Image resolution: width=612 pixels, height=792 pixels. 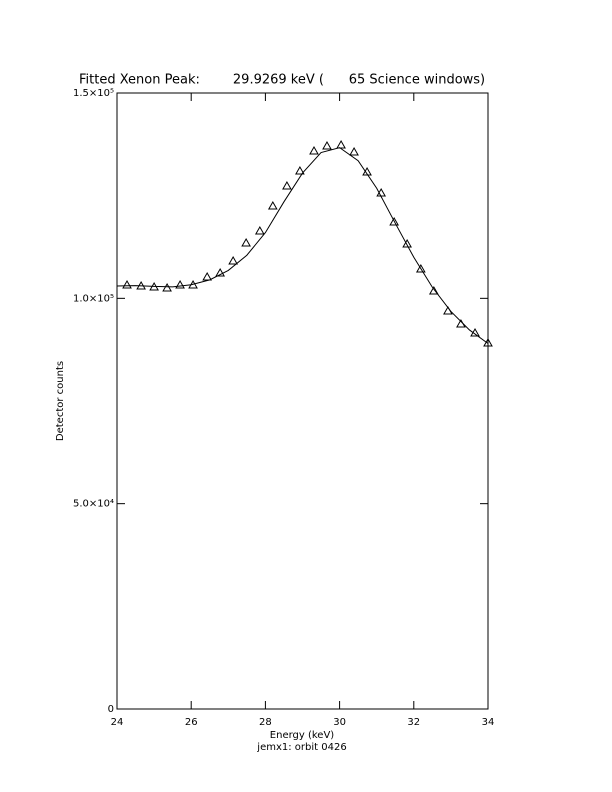 What do you see at coordinates (93, 93) in the screenshot?
I see `y-tick-label: 1.5×10⁵` at bounding box center [93, 93].